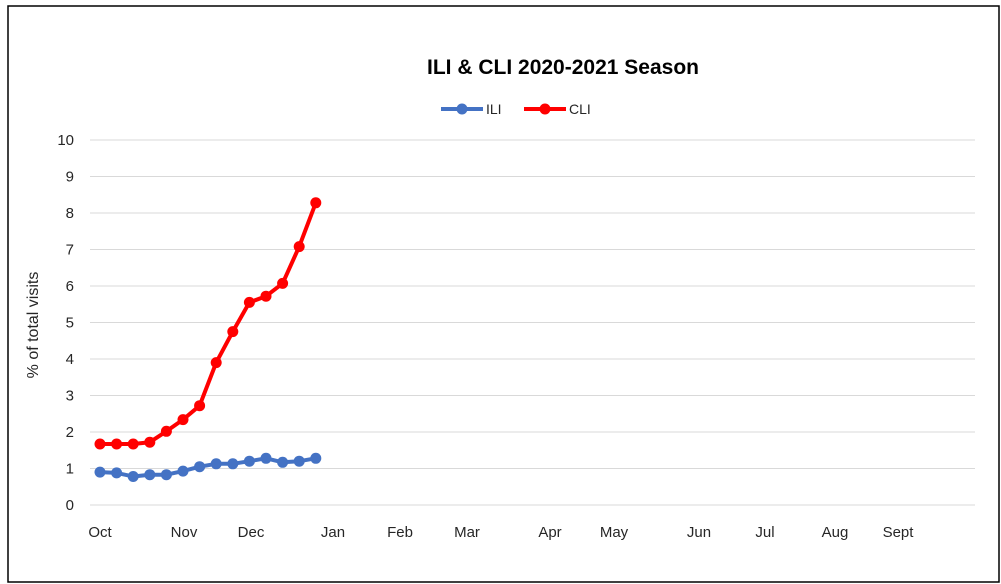  I want to click on y-tick-label: 7, so click(70, 250).